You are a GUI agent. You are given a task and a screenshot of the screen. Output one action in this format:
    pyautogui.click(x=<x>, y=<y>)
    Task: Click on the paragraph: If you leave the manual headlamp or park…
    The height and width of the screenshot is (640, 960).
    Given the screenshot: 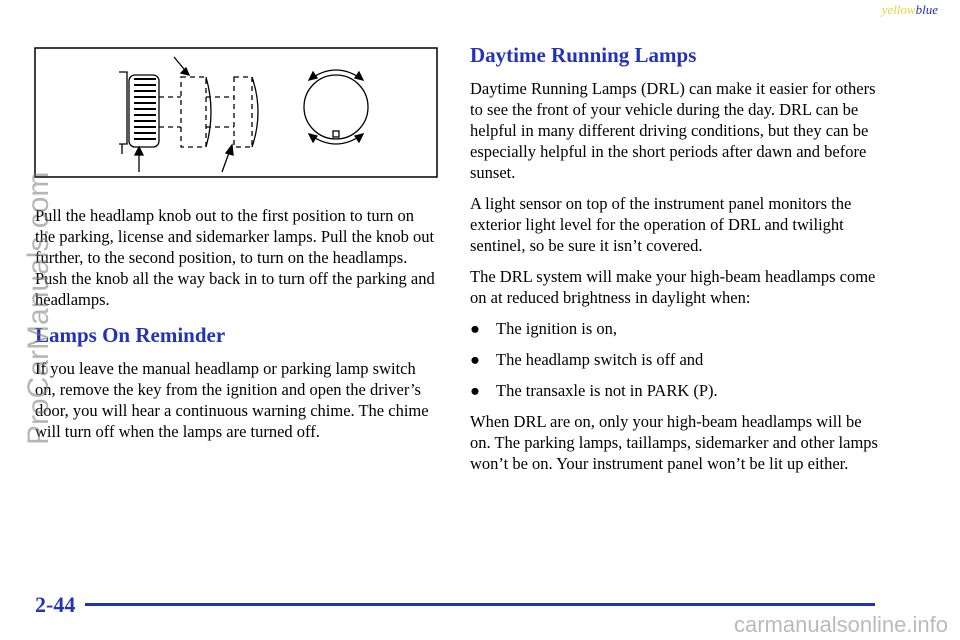 What is the action you would take?
    pyautogui.click(x=232, y=400)
    